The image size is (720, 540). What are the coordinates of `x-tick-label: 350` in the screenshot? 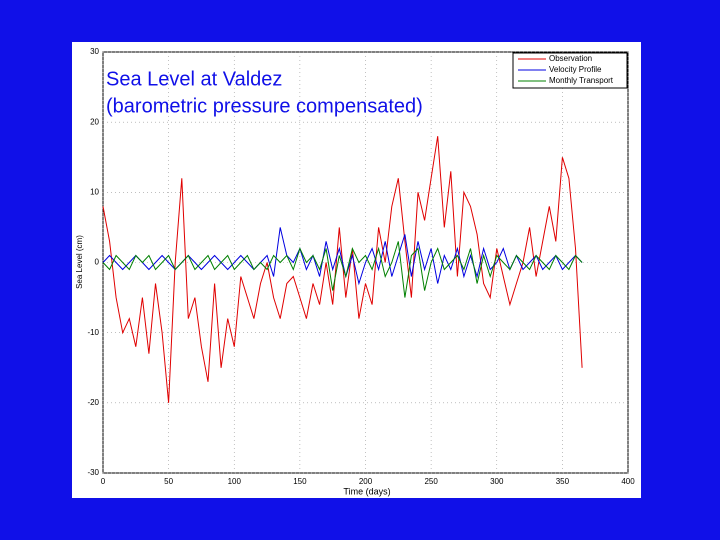 It's located at (563, 481).